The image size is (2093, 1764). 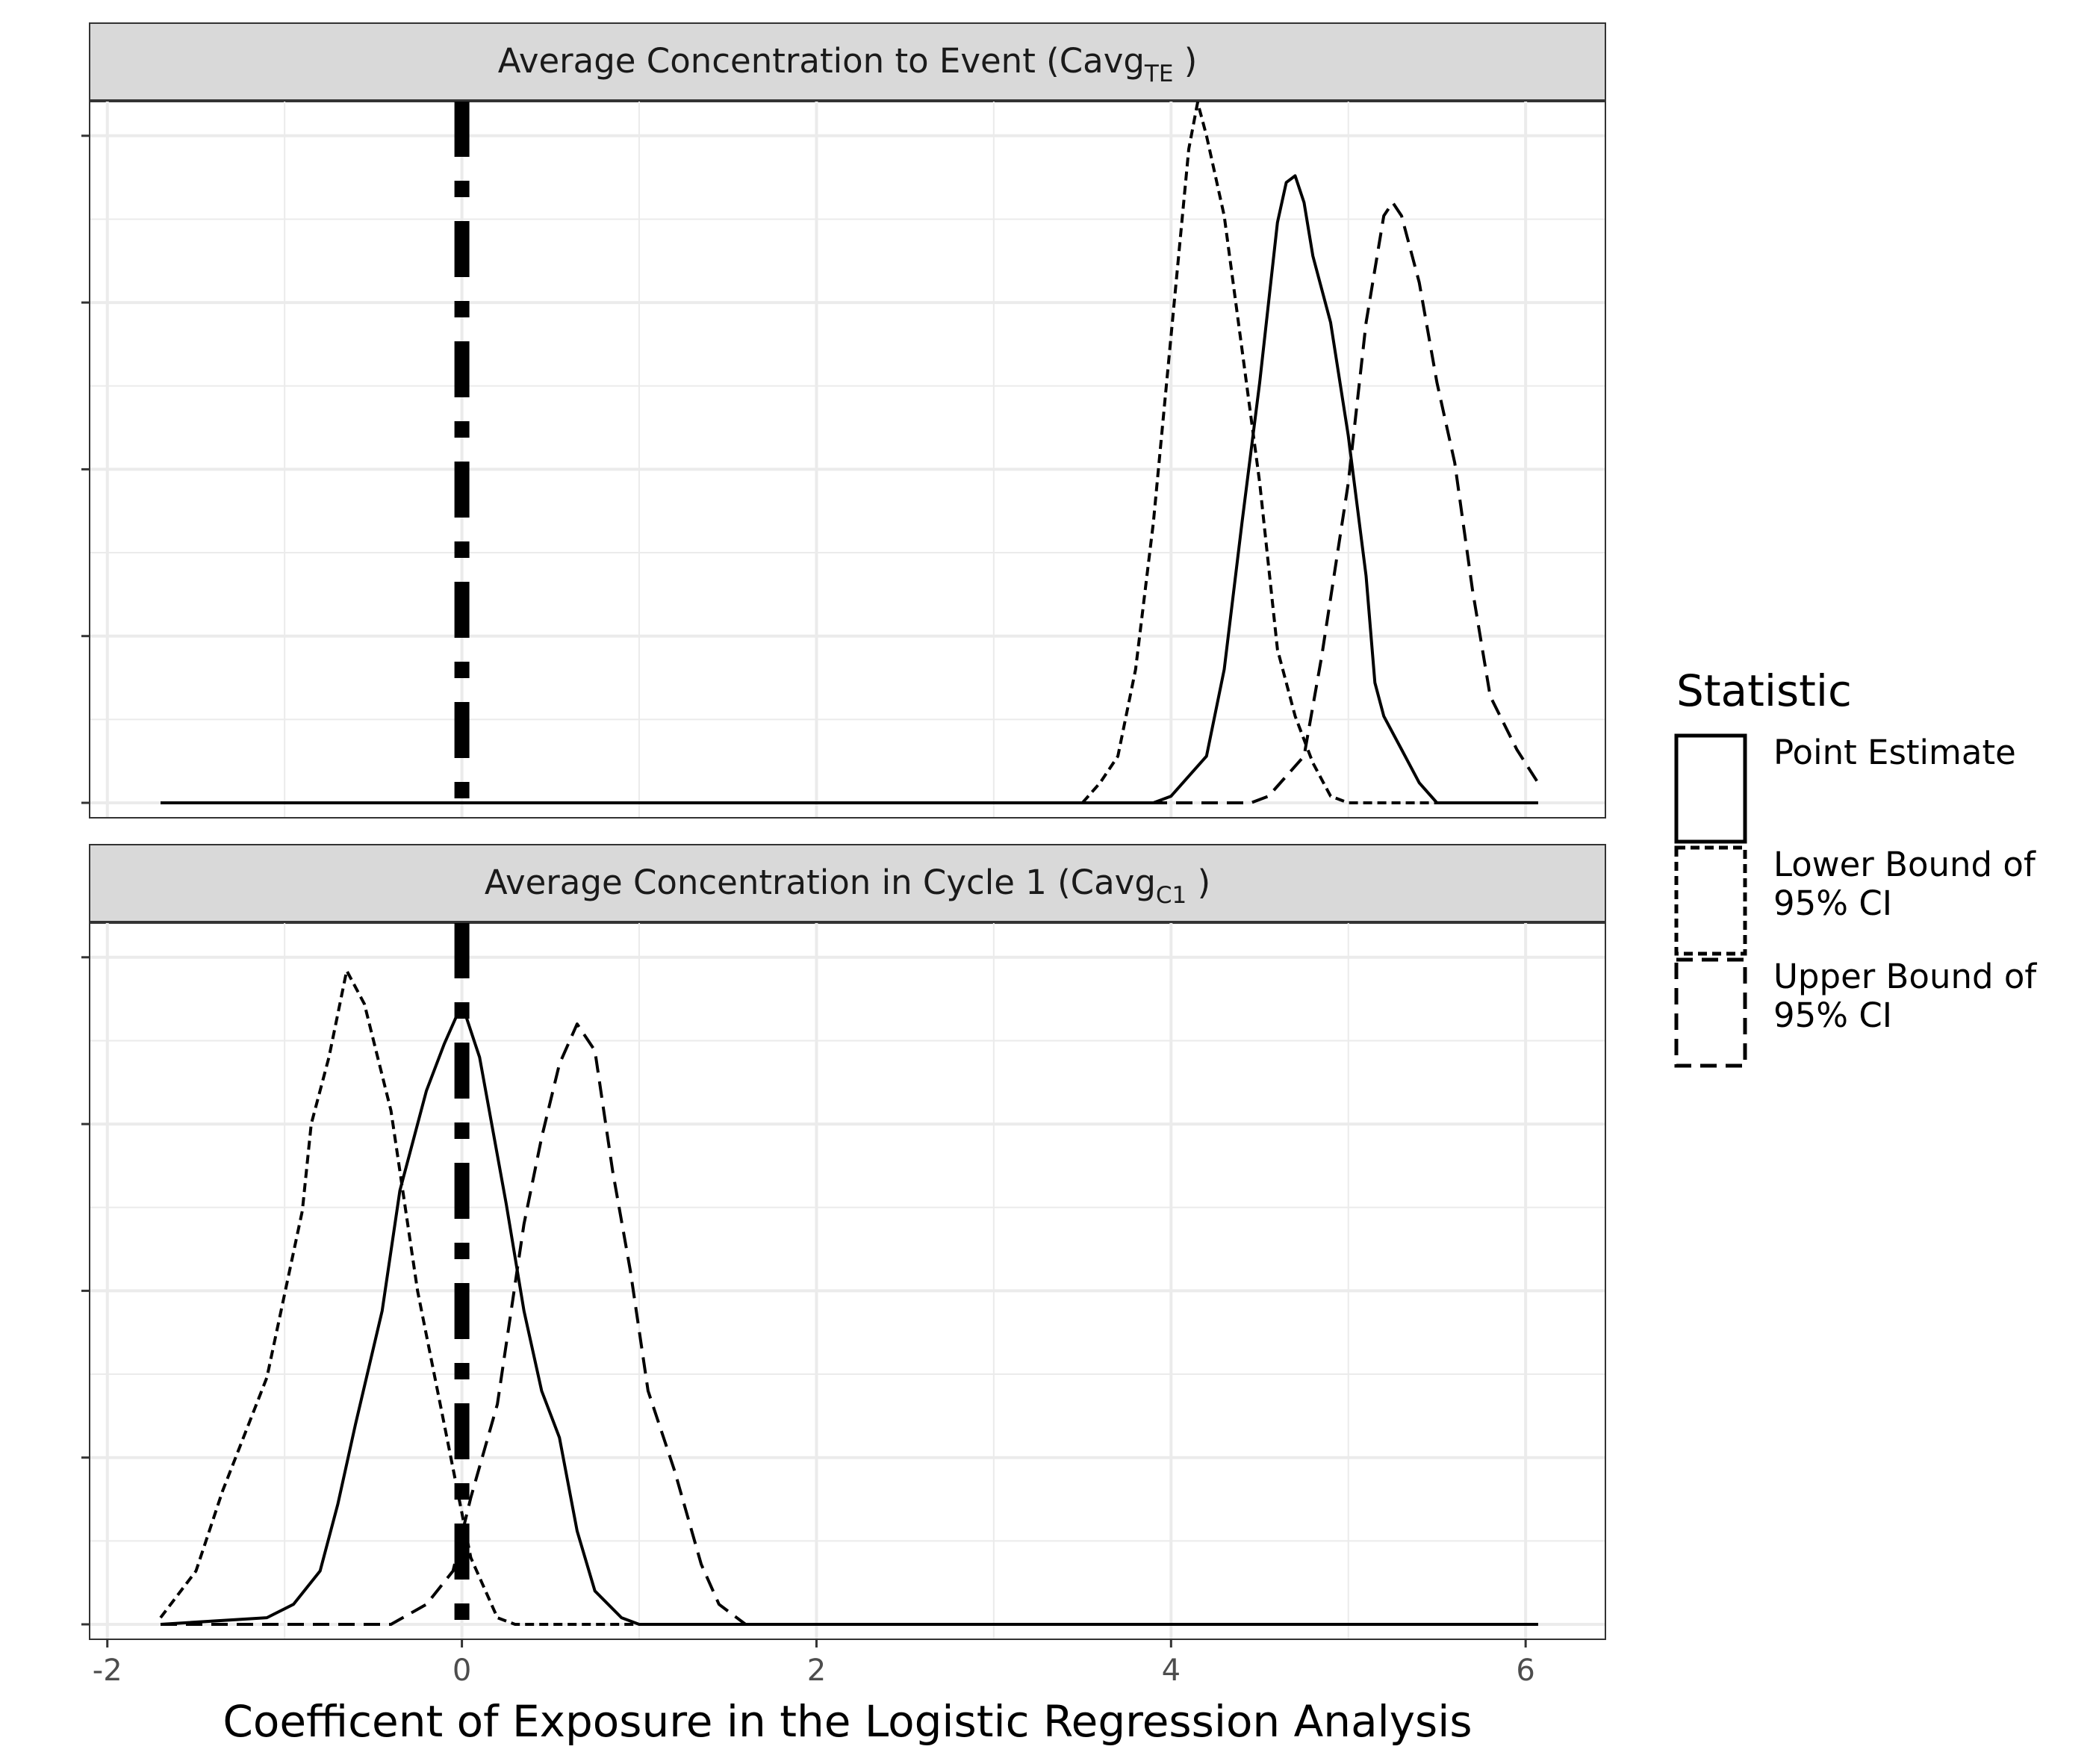 I want to click on legend-key-dashed, so click(x=1710, y=1012).